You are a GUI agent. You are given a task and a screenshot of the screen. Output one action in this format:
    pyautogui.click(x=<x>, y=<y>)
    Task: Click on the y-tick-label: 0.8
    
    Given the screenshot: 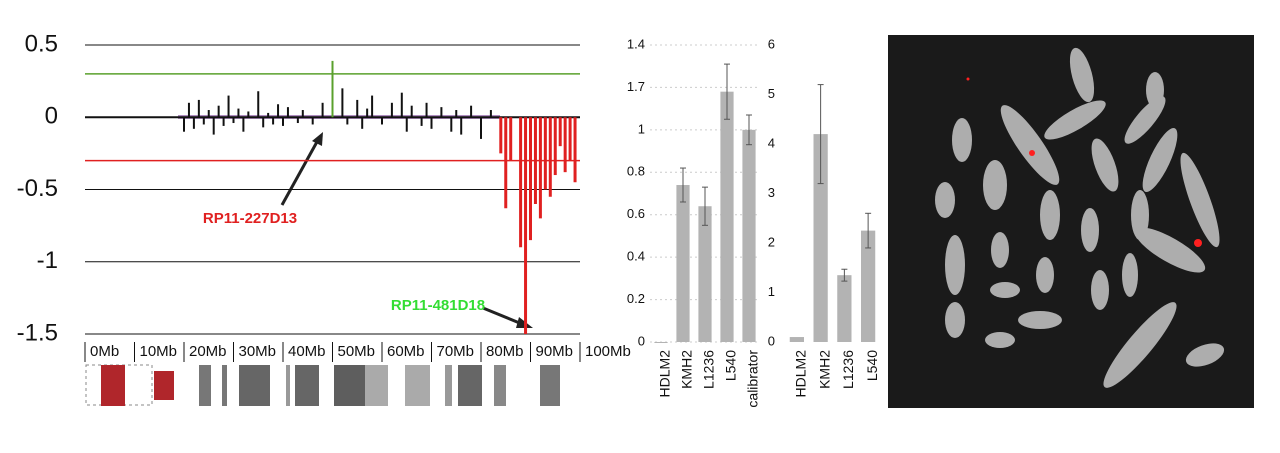 What is the action you would take?
    pyautogui.click(x=636, y=171)
    